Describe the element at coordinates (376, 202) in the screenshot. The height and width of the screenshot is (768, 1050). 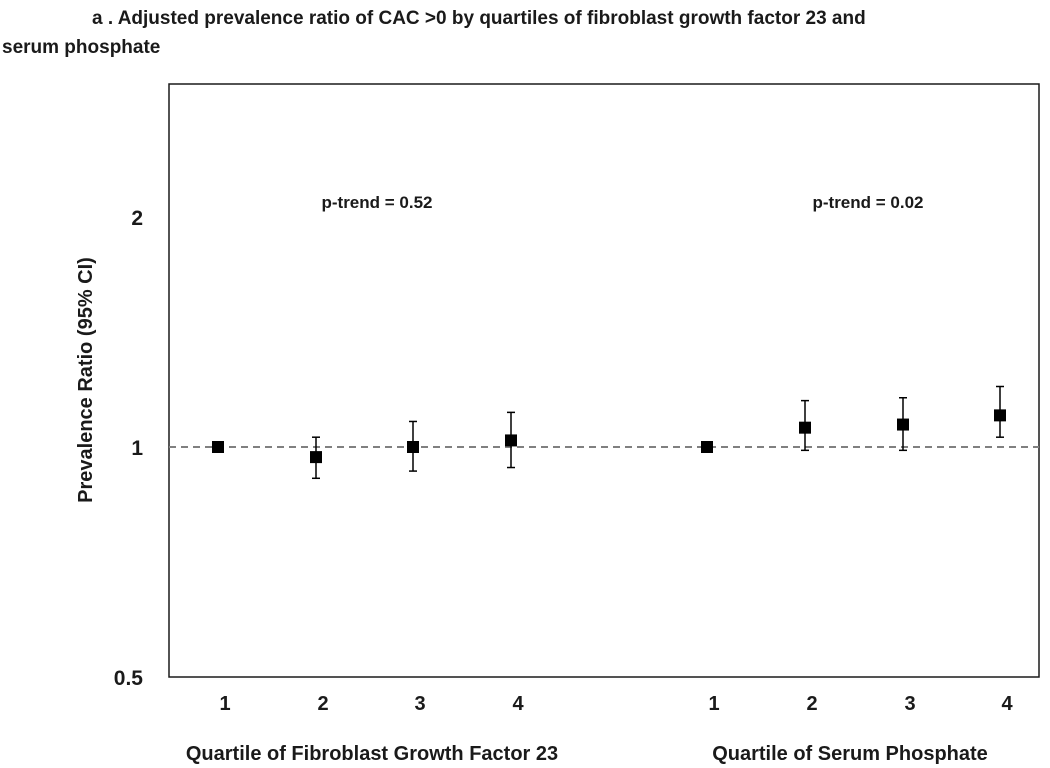
I see `p-trend-annotation: p-trend = 0.52` at that location.